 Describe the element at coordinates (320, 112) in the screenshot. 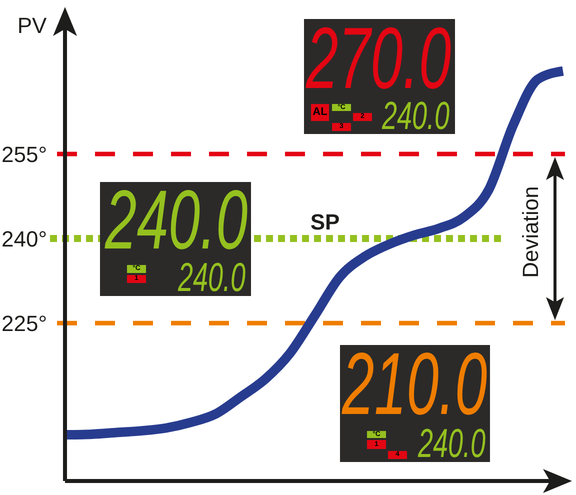

I see `indicator-tag: AL` at that location.